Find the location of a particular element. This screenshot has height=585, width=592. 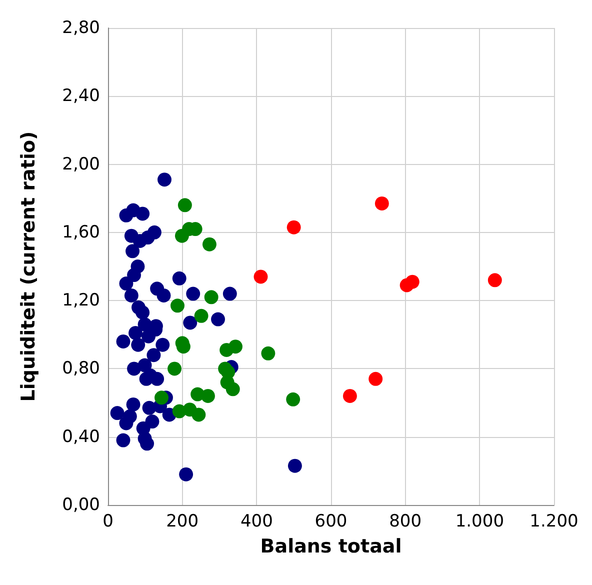

x-tick-label: 800 is located at coordinates (405, 522).